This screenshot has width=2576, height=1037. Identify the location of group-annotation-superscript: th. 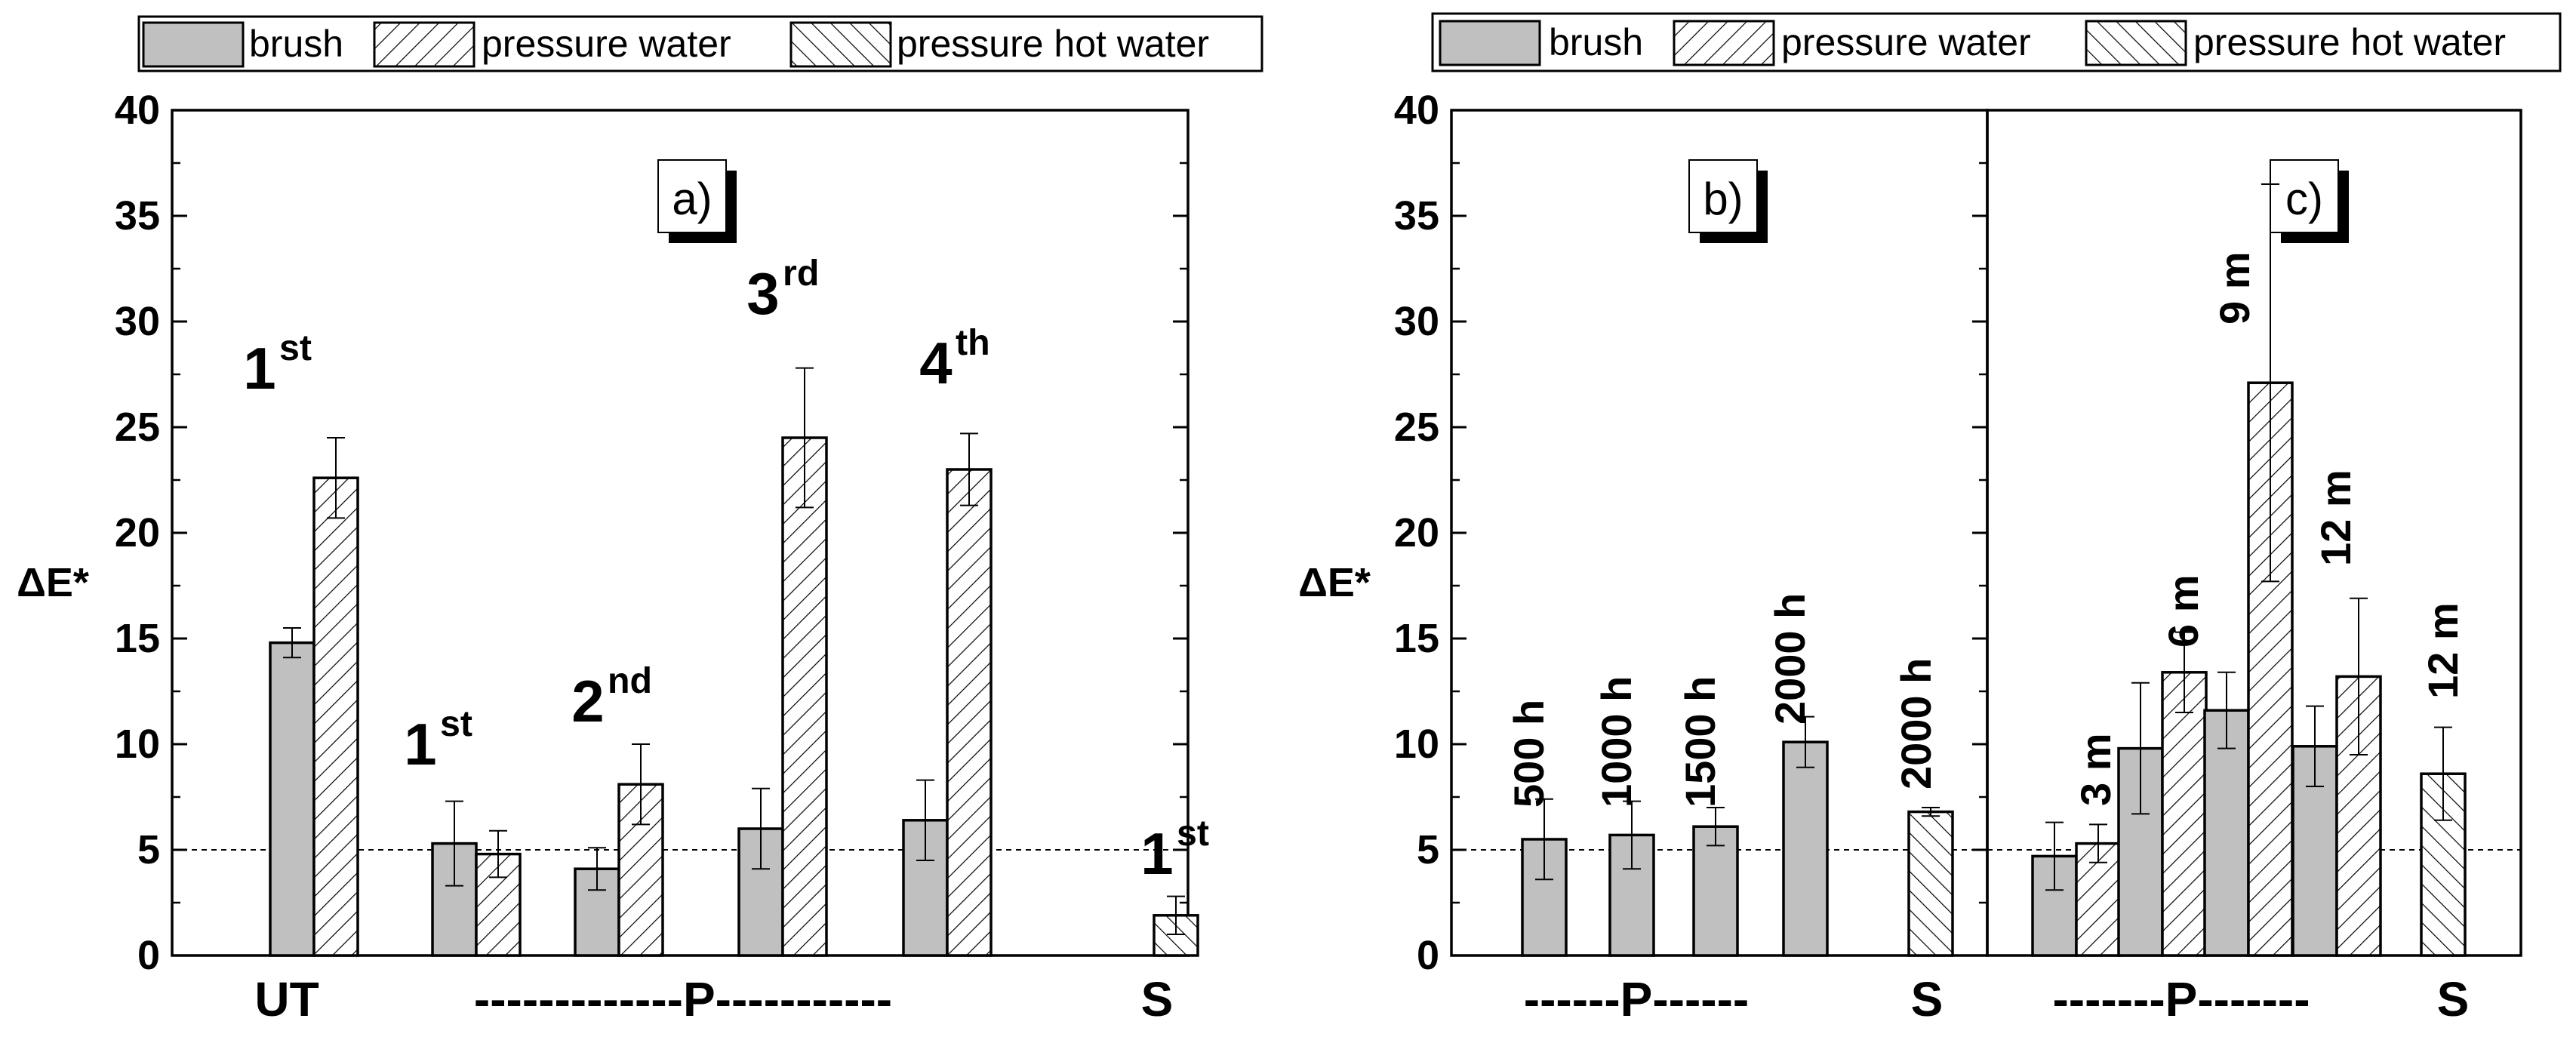
(973, 342).